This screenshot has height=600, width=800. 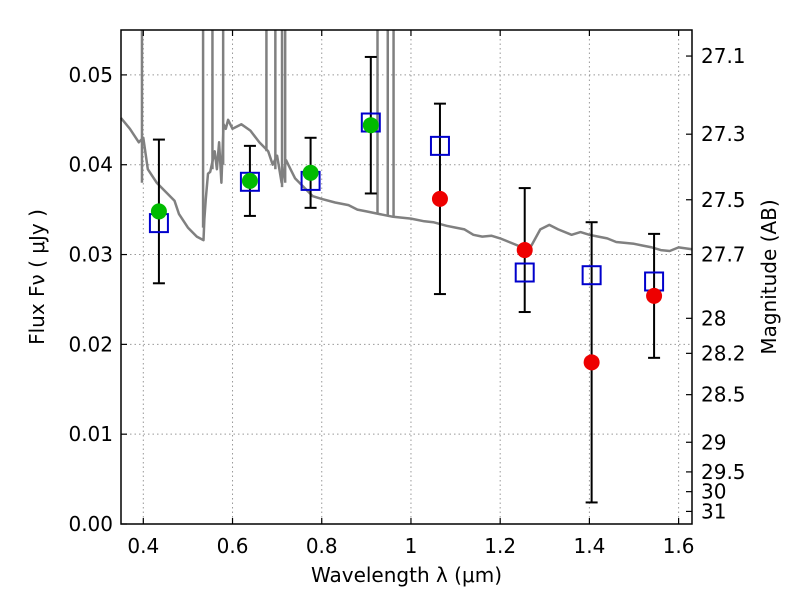 I want to click on y2-tick-label: 31, so click(x=713, y=511).